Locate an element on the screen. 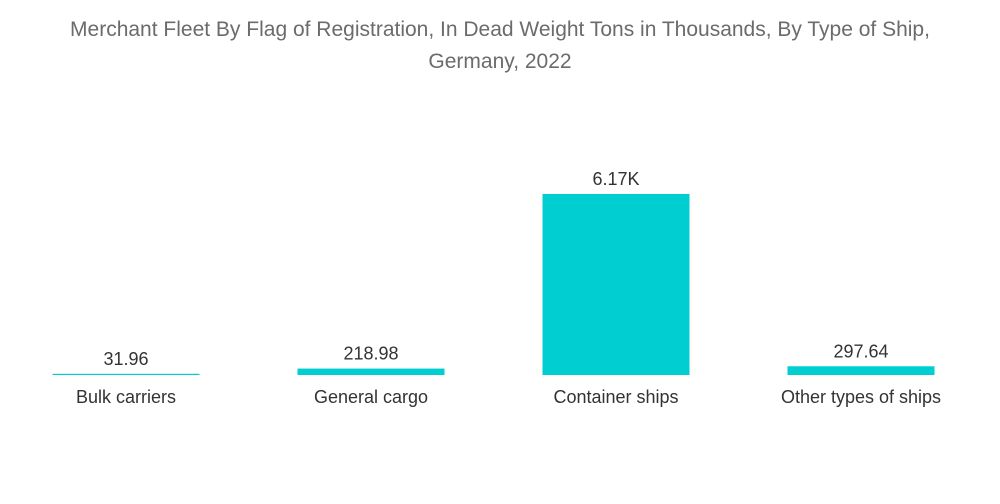  category-label-3: Container ships is located at coordinates (615, 397).